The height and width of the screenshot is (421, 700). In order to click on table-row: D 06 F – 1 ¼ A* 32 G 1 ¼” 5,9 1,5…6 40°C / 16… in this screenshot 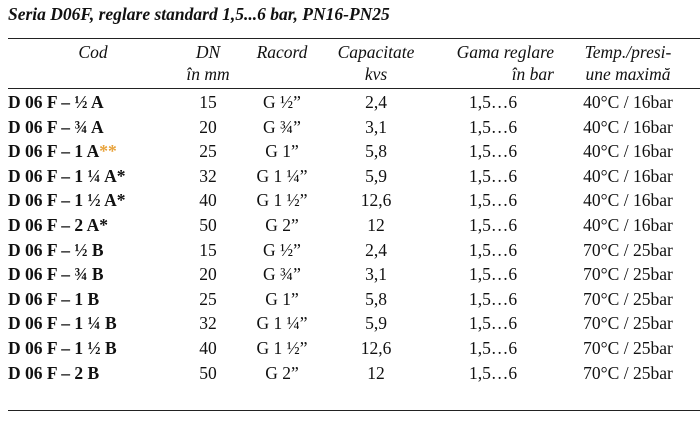, I will do `click(350, 176)`.